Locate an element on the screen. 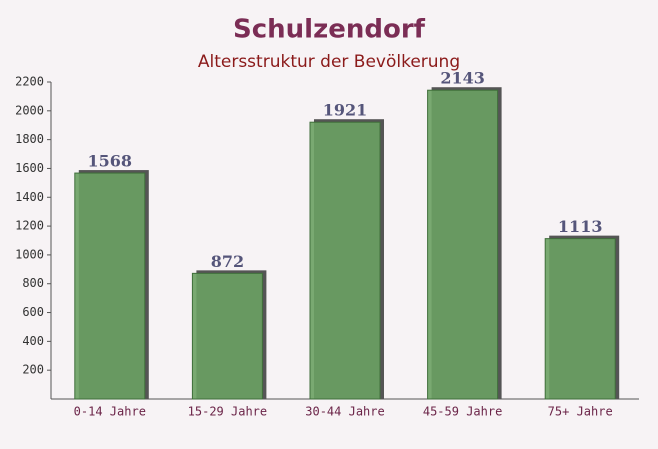 This screenshot has height=449, width=658. x-tick-label: 75+ Jahre is located at coordinates (580, 412).